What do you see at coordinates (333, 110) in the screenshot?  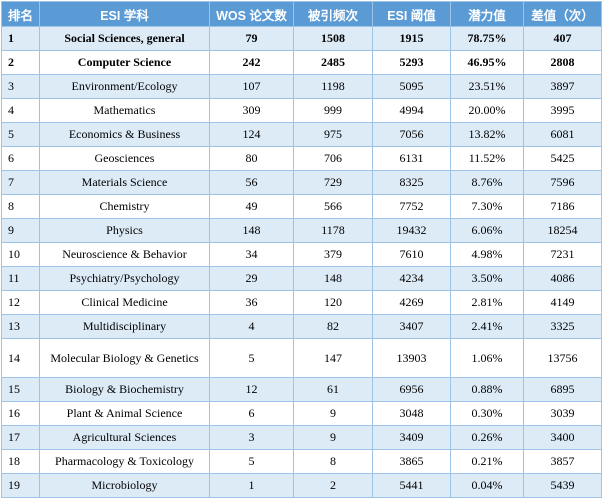 I see `cell-citations: 999` at bounding box center [333, 110].